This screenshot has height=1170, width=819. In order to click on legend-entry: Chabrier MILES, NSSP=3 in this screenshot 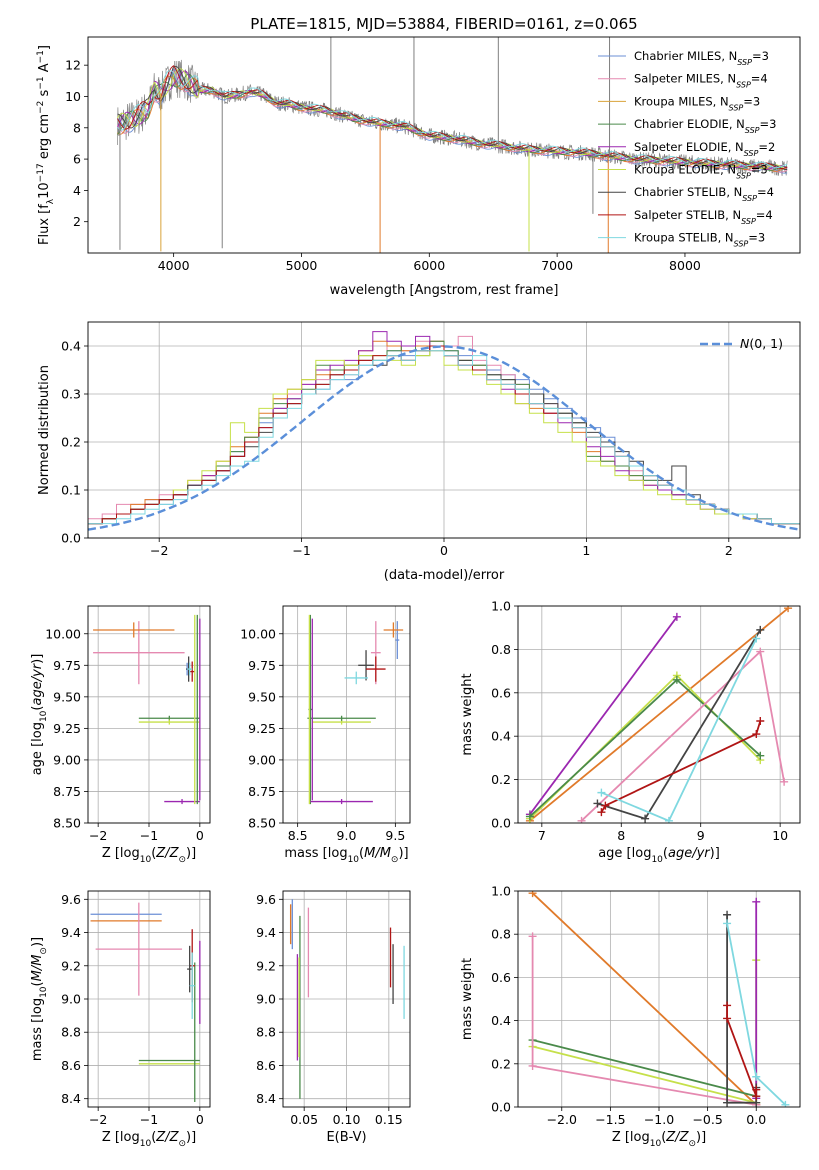, I will do `click(701, 58)`.